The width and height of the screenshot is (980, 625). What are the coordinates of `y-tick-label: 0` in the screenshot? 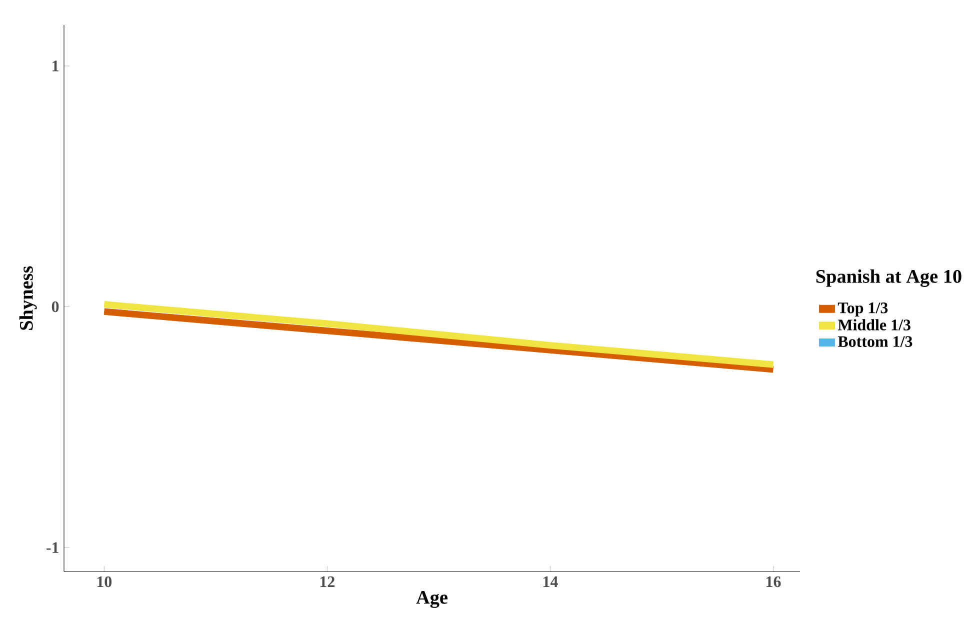 It's located at (55, 306).